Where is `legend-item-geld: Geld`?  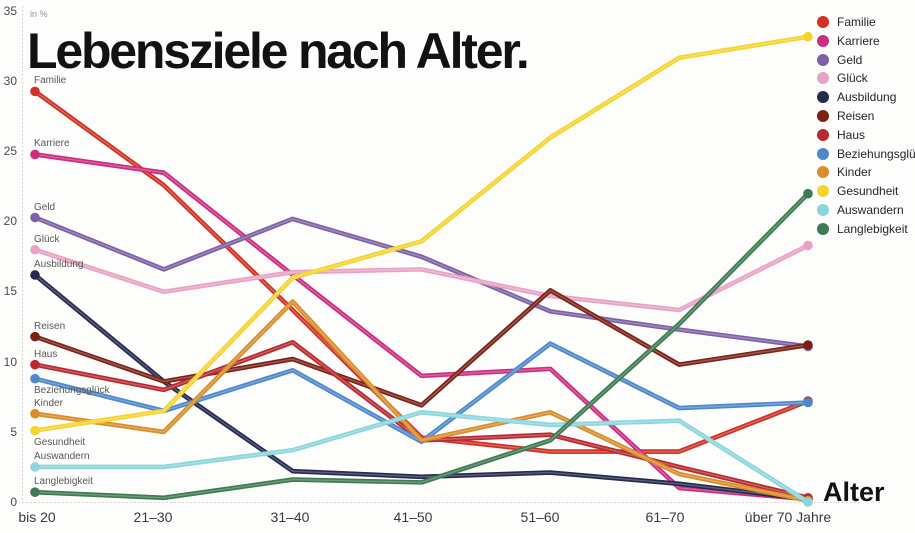
legend-item-geld: Geld is located at coordinates (866, 60).